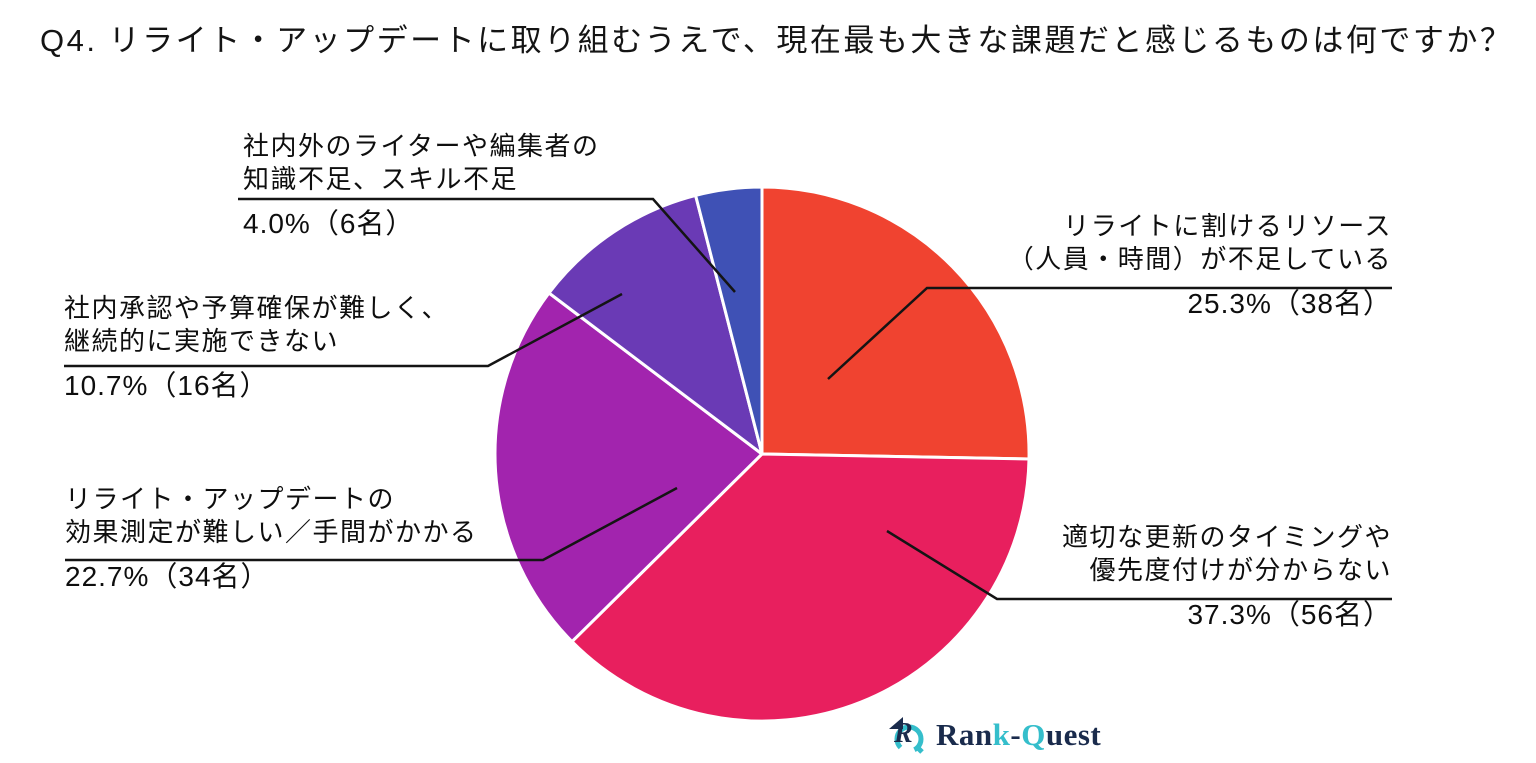 Image resolution: width=1536 pixels, height=763 pixels. What do you see at coordinates (1289, 303) in the screenshot?
I see `callout-value: 25.3%（38名）` at bounding box center [1289, 303].